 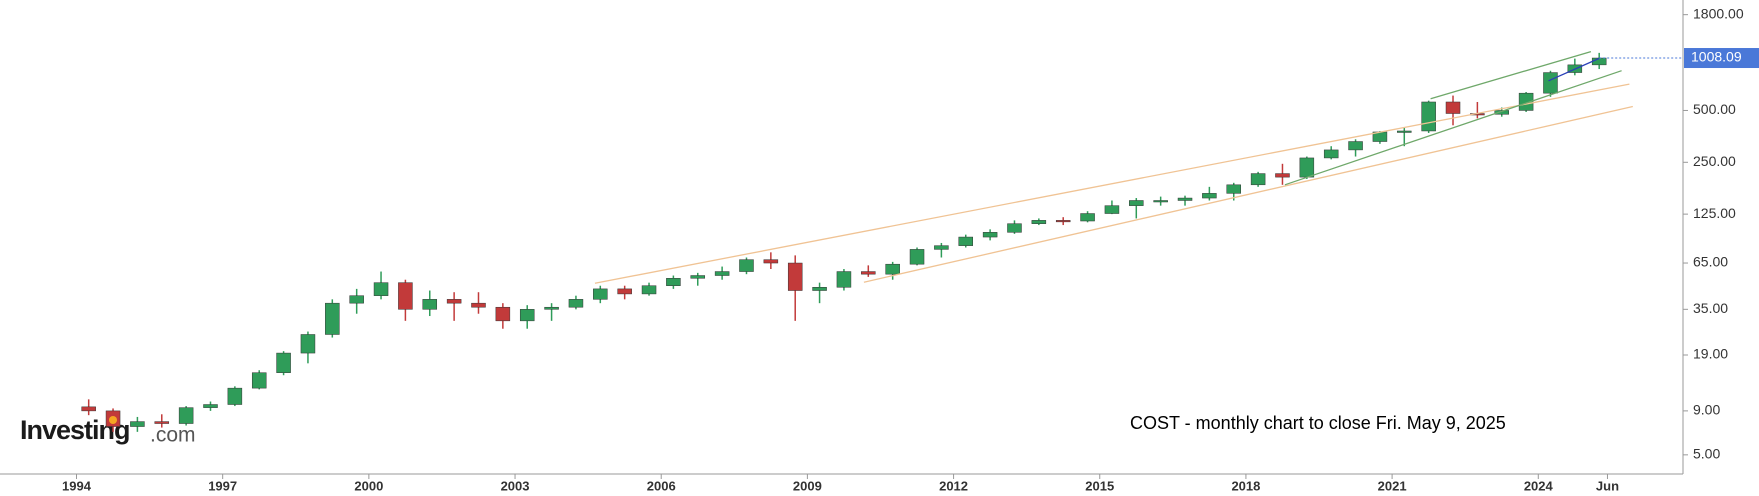 I want to click on watermark-suffix: .com, so click(x=173, y=435).